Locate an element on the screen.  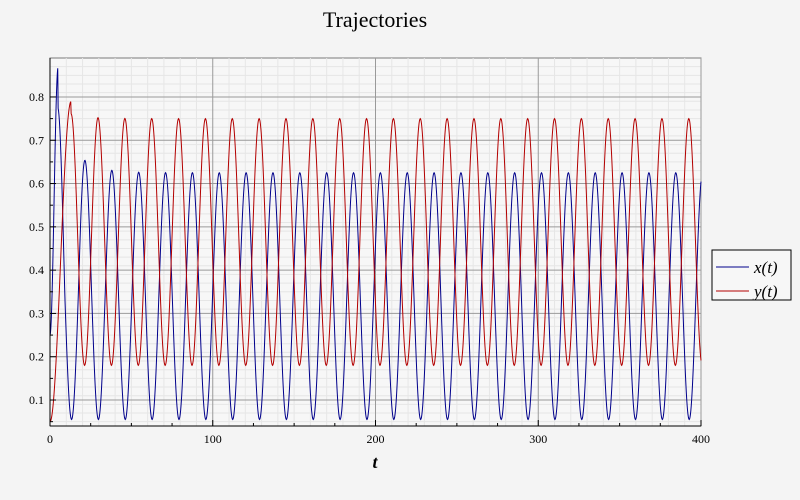
x-tick-label: 0 is located at coordinates (50, 439).